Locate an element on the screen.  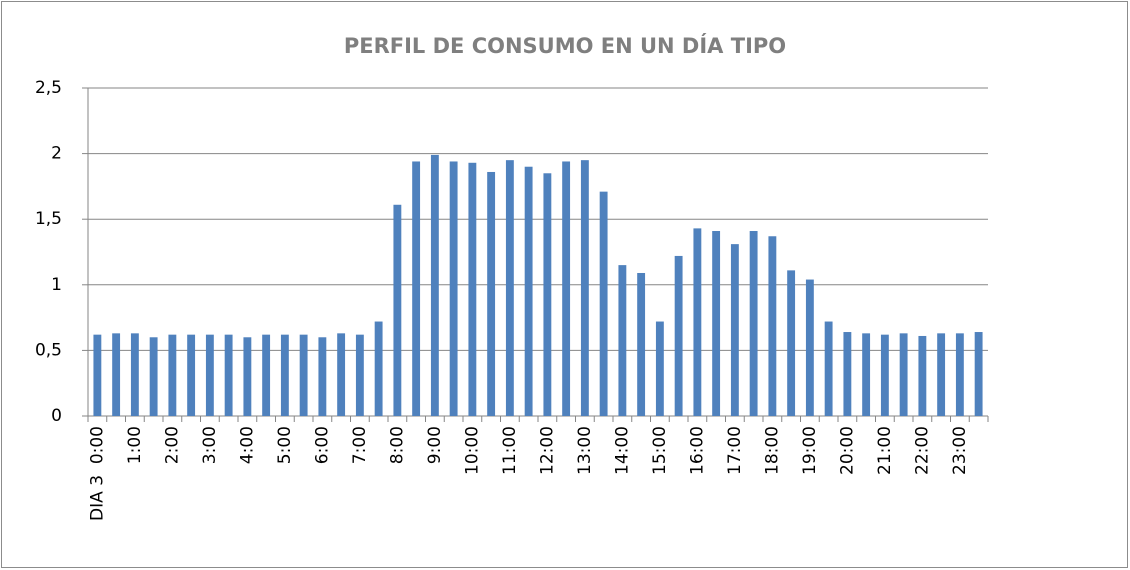
y-tick-label: 1 is located at coordinates (56, 285).